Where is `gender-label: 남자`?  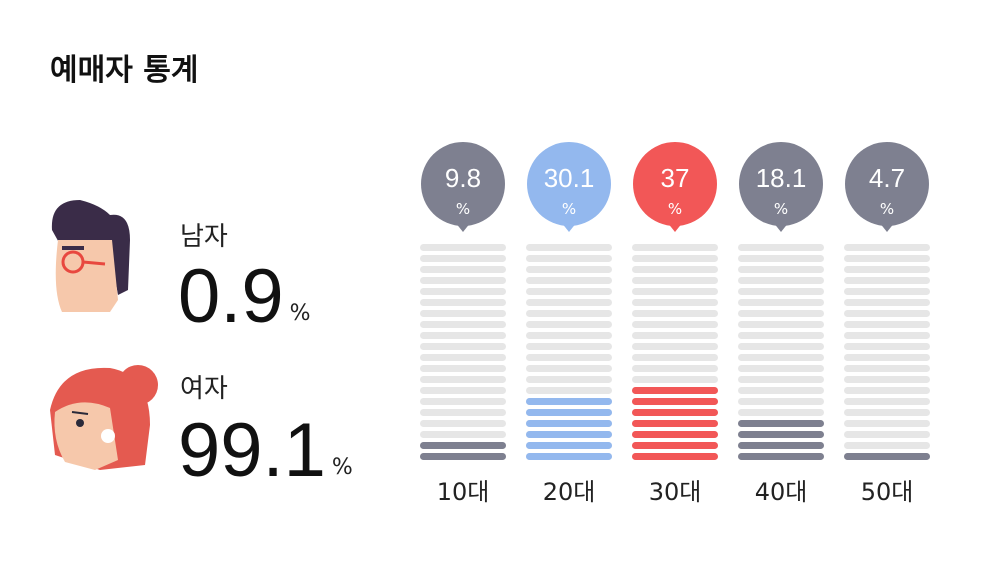 gender-label: 남자 is located at coordinates (204, 237).